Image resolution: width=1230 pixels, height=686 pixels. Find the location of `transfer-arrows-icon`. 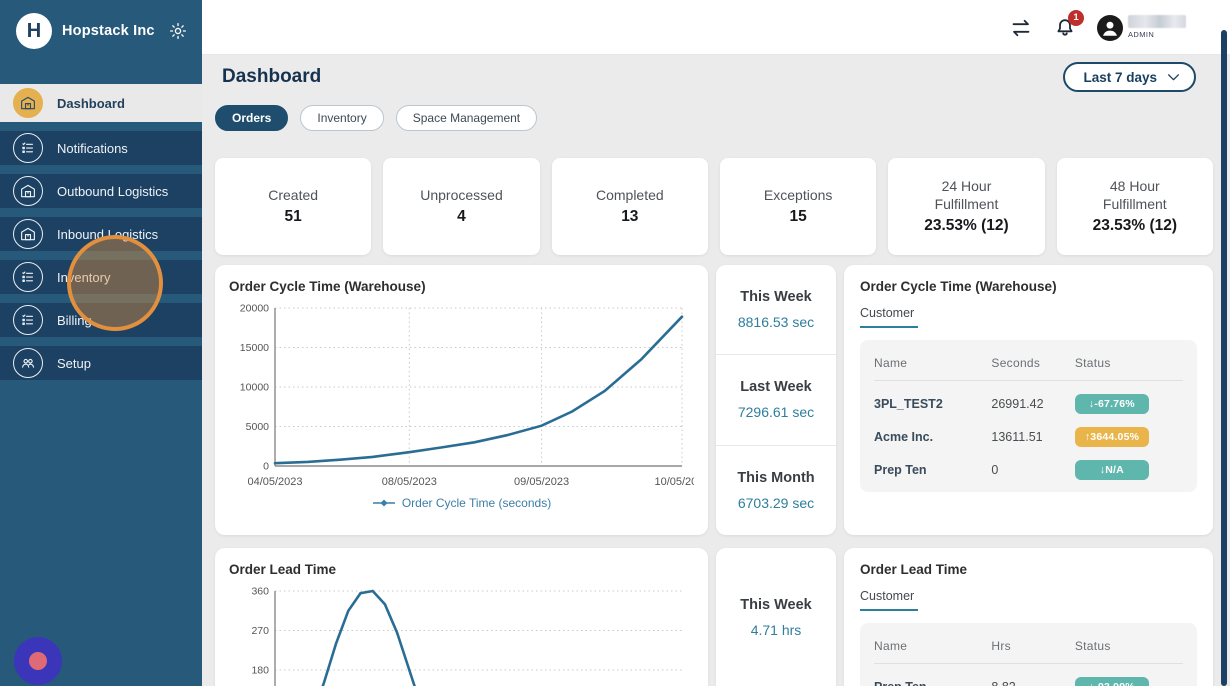

transfer-arrows-icon is located at coordinates (1021, 28).